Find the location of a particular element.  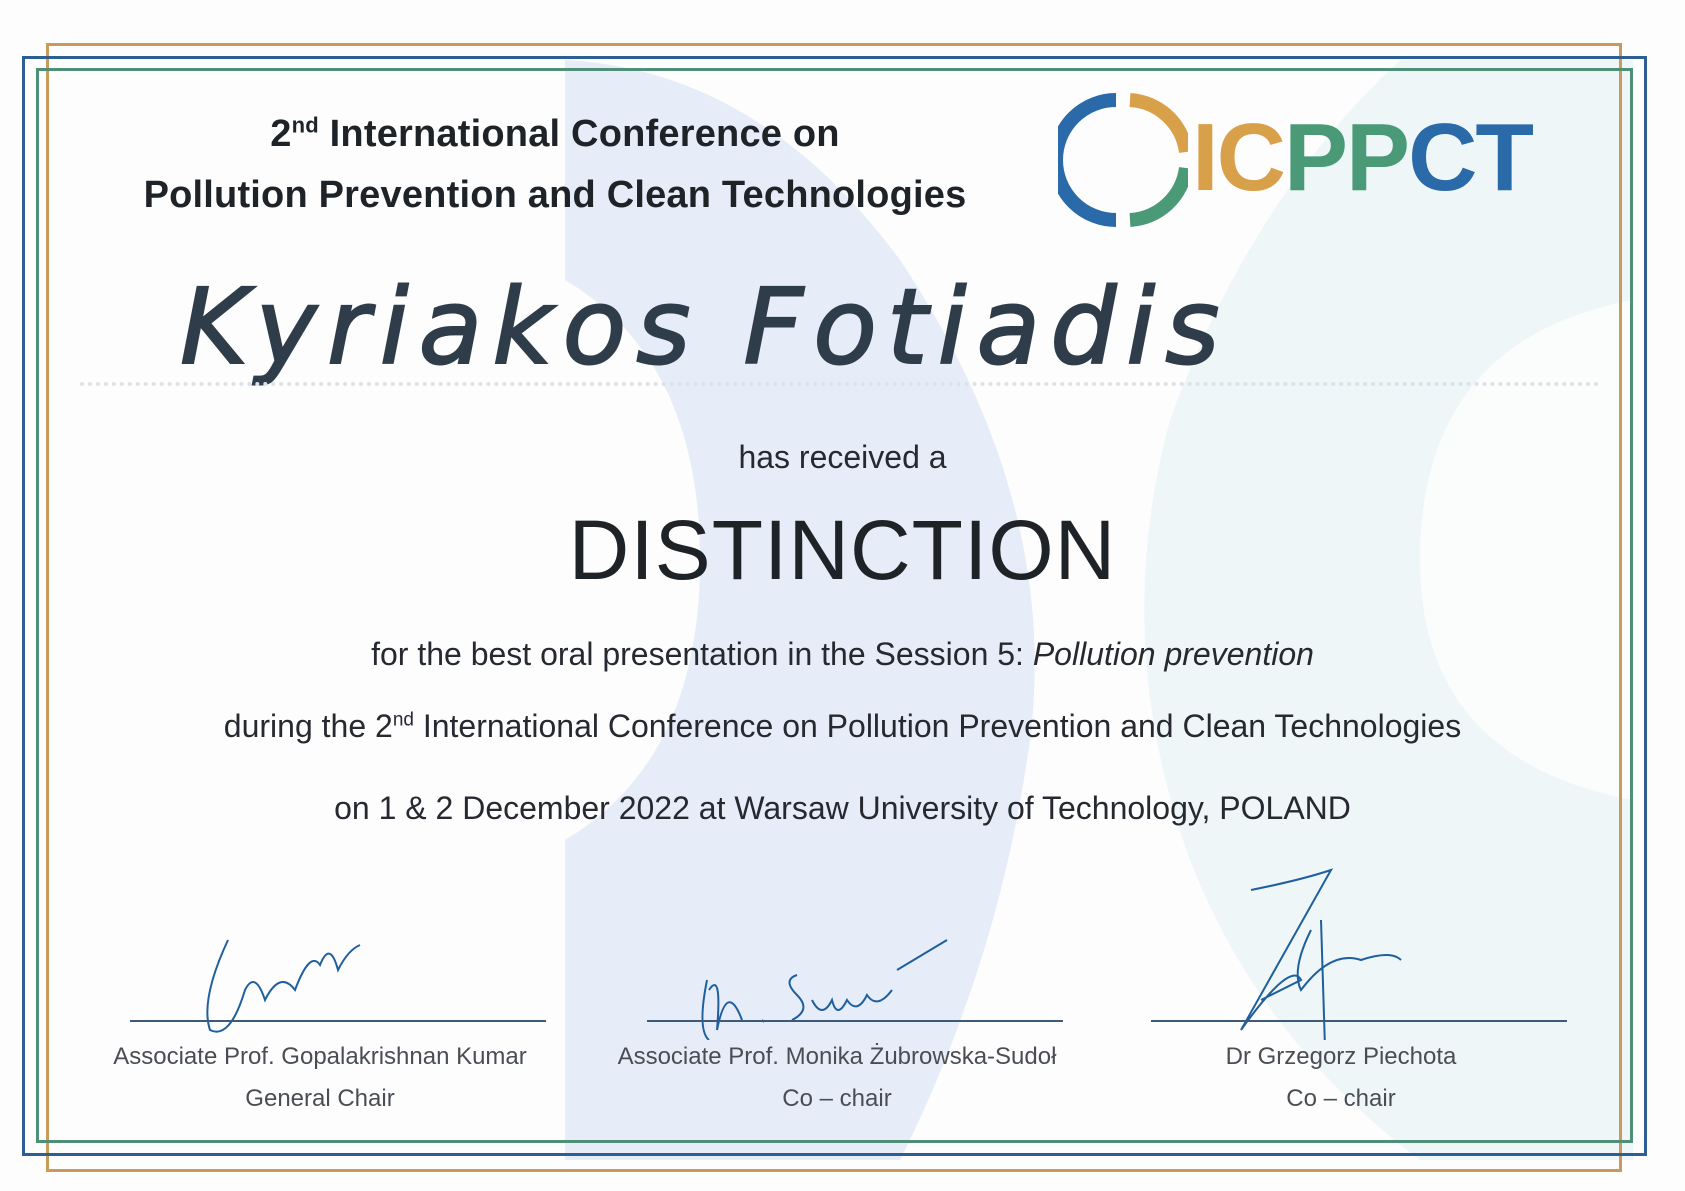

signatory-name: Dr Grzegorz Piechota is located at coordinates (1341, 1056).